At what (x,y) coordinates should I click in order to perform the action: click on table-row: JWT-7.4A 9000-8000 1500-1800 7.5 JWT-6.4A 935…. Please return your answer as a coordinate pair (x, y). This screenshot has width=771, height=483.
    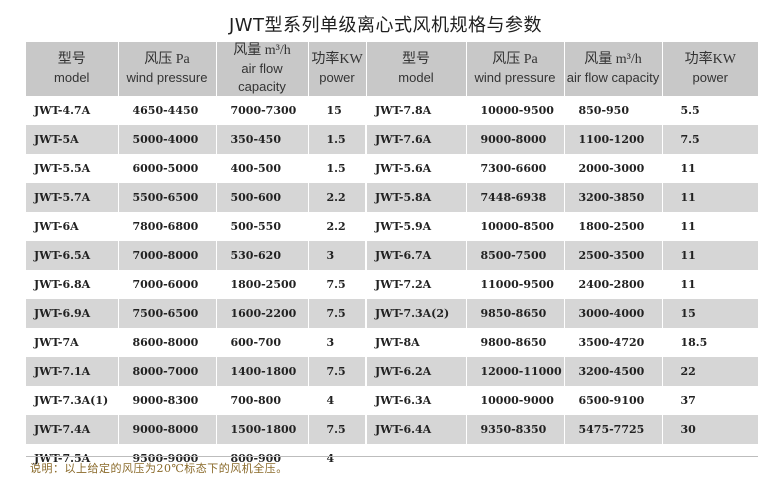
    Looking at the image, I should click on (392, 429).